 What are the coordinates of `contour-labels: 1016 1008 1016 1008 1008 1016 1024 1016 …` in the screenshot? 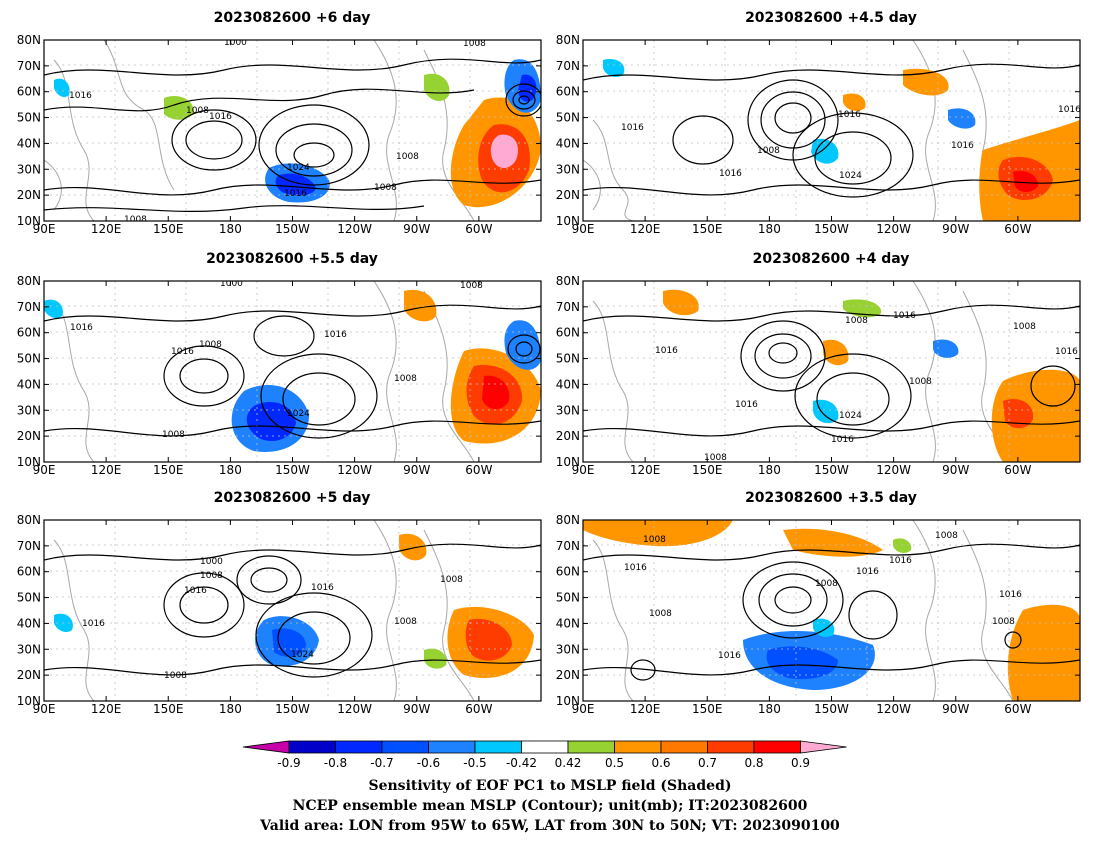 It's located at (866, 387).